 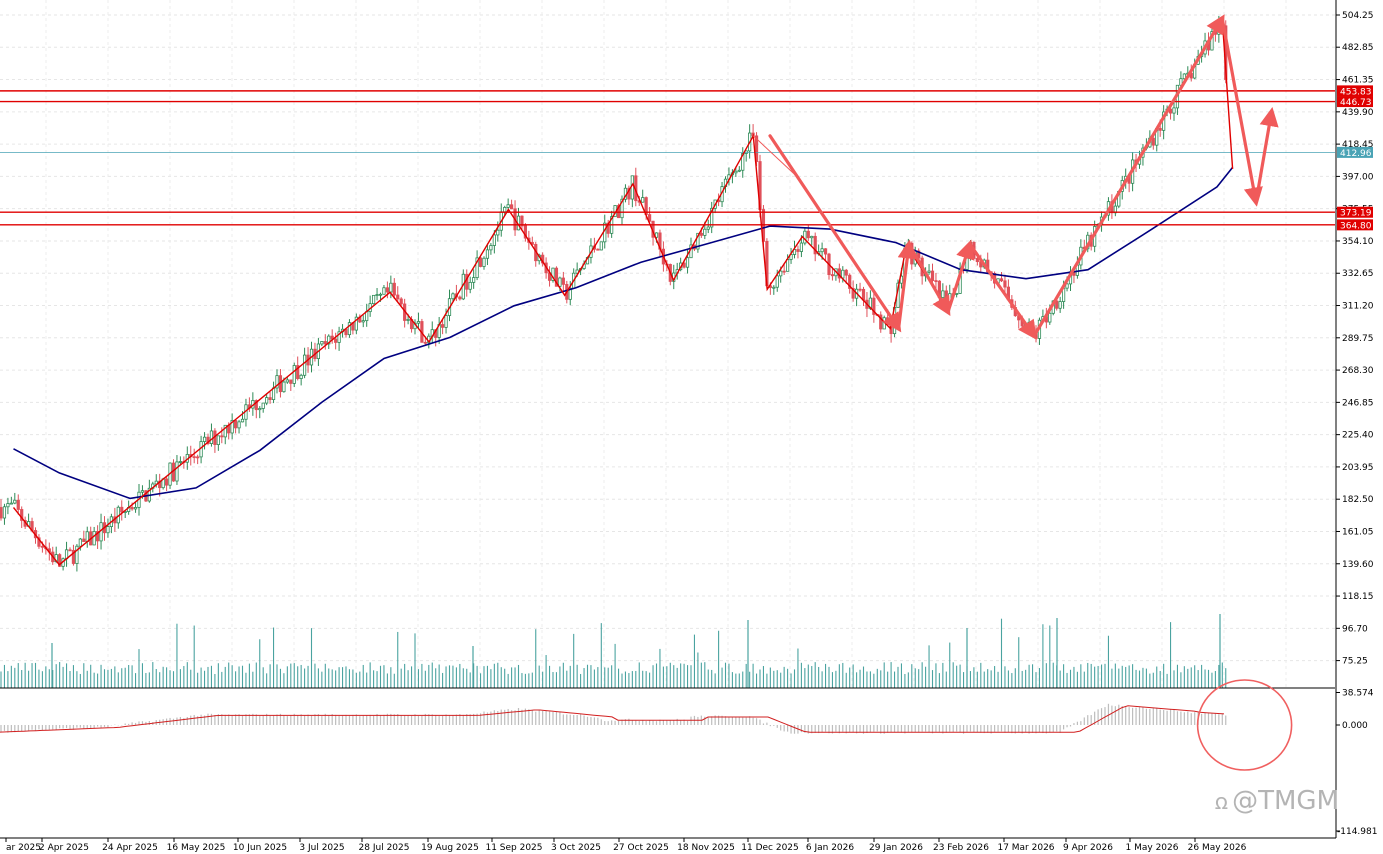 What do you see at coordinates (613, 651) in the screenshot?
I see `volume-bars` at bounding box center [613, 651].